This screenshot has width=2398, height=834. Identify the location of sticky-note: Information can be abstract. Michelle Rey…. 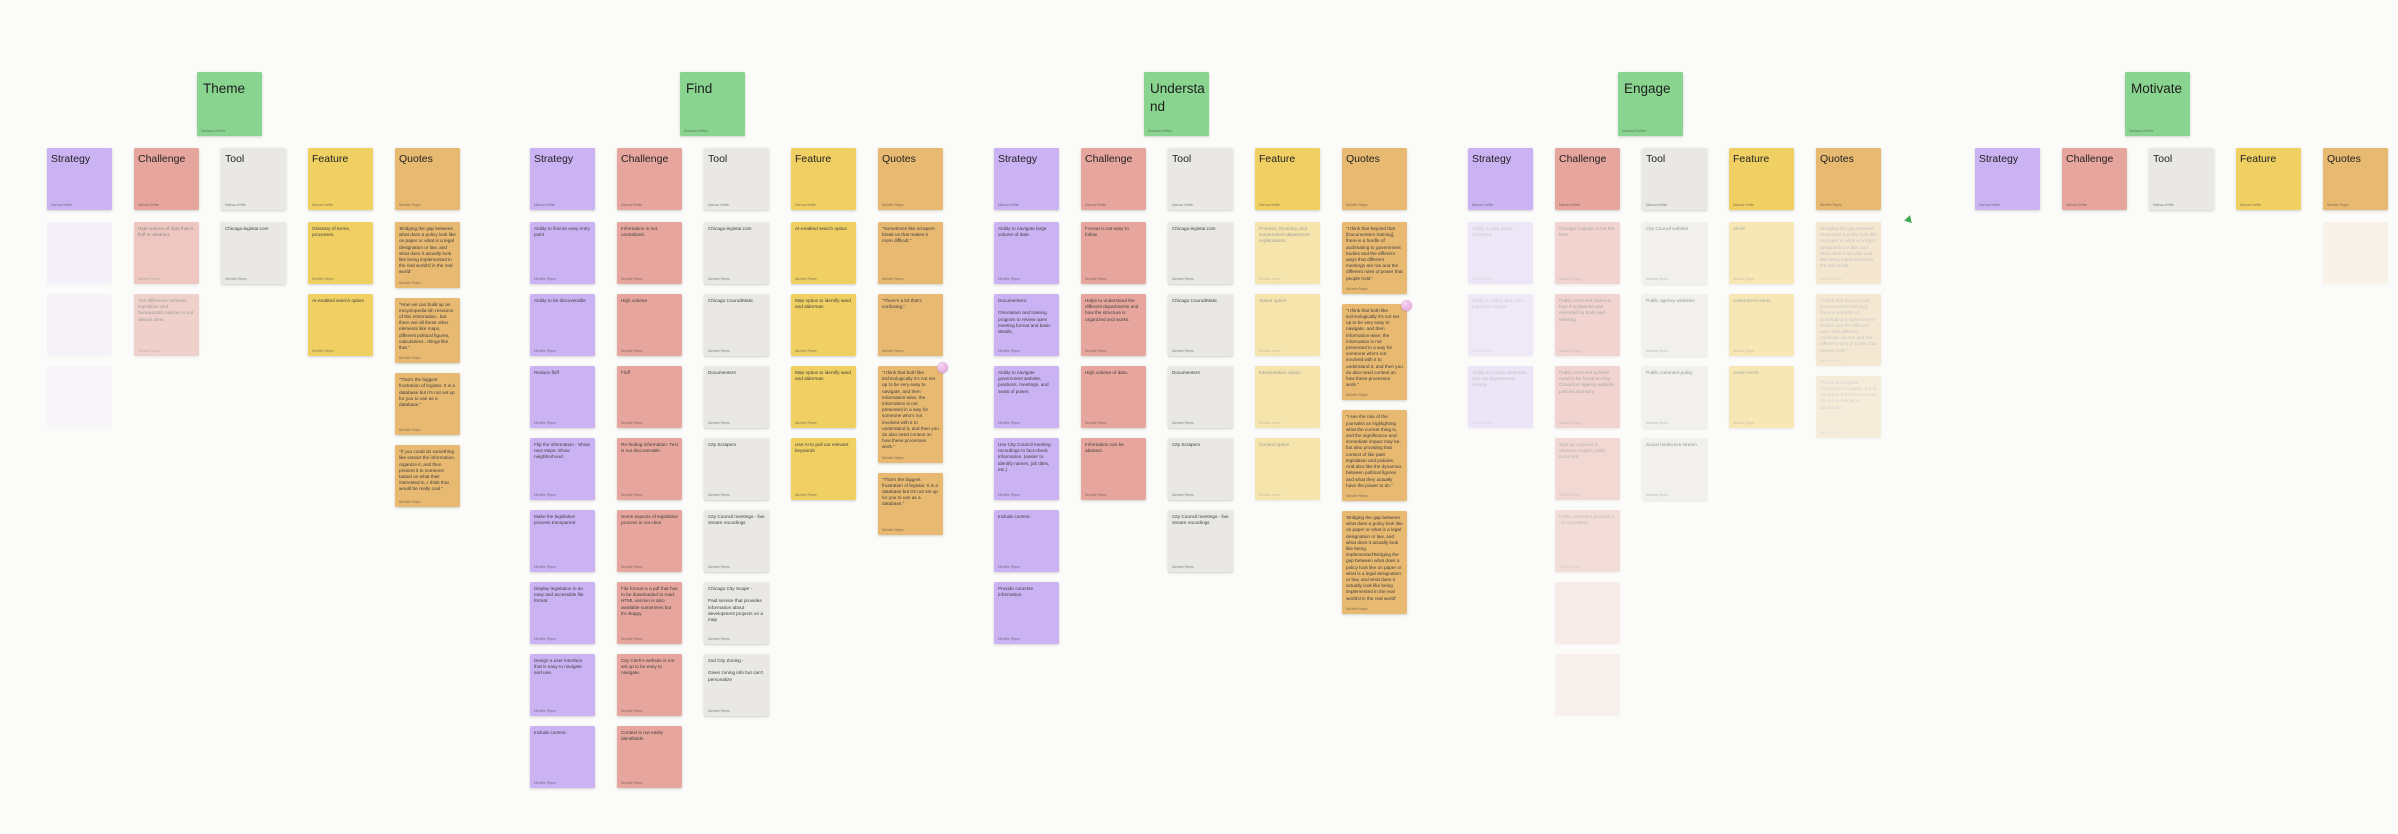
(1113, 469).